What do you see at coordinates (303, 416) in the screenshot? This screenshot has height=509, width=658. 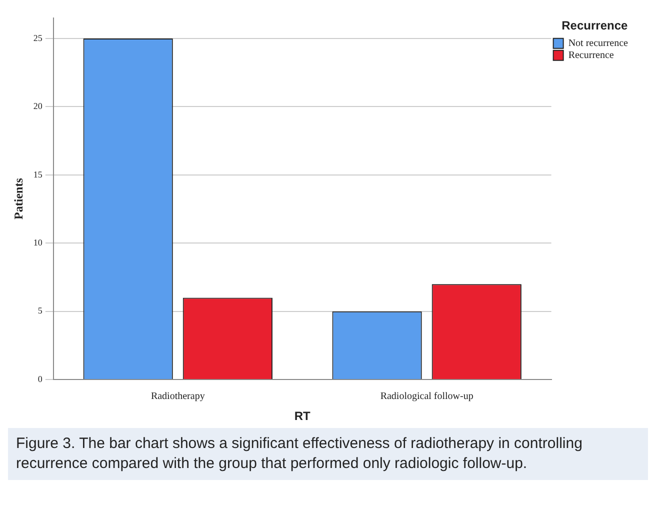 I see `x-axis-title: RT` at bounding box center [303, 416].